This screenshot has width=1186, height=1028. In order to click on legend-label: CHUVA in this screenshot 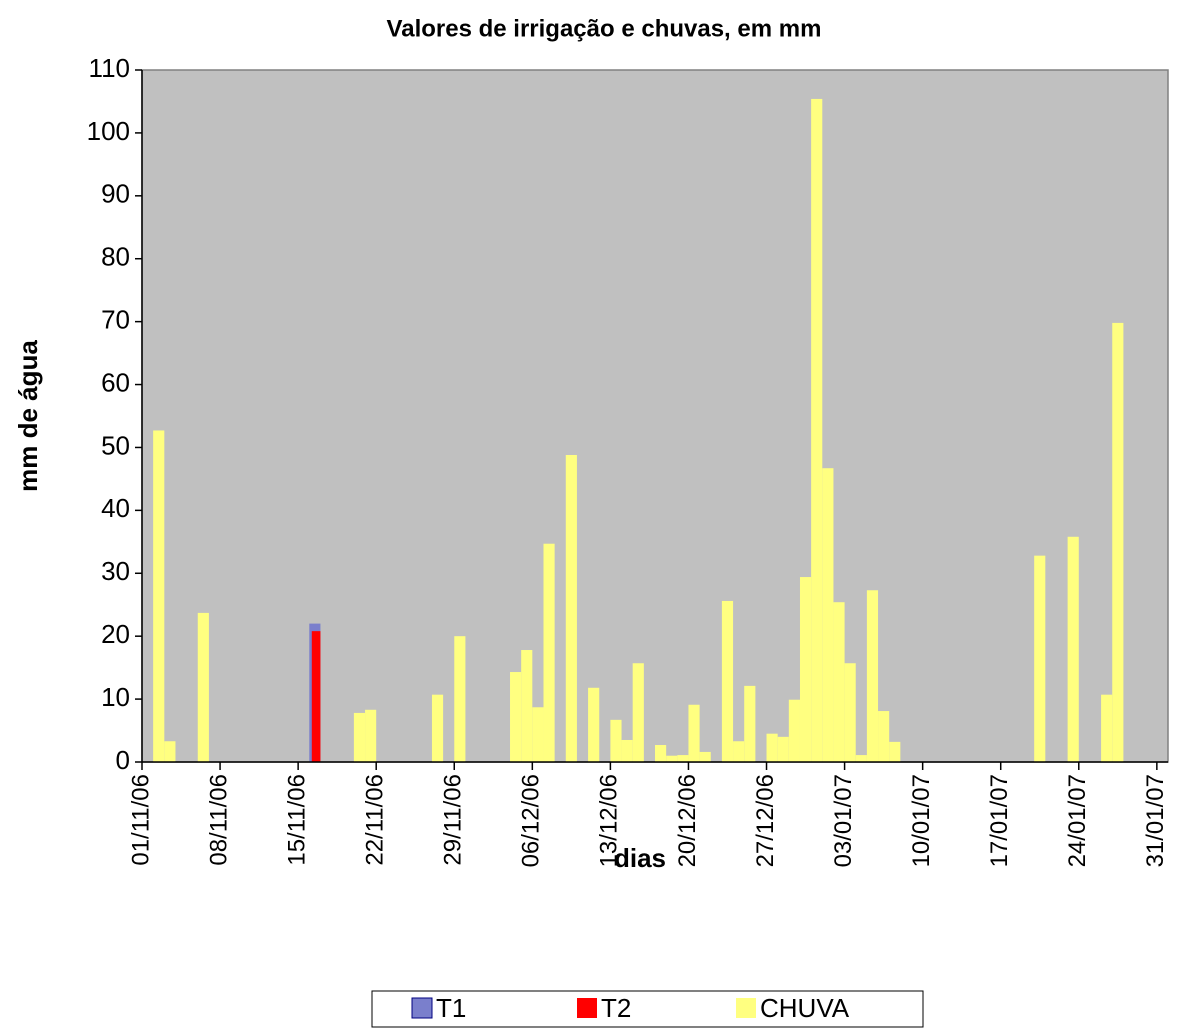, I will do `click(805, 1008)`.